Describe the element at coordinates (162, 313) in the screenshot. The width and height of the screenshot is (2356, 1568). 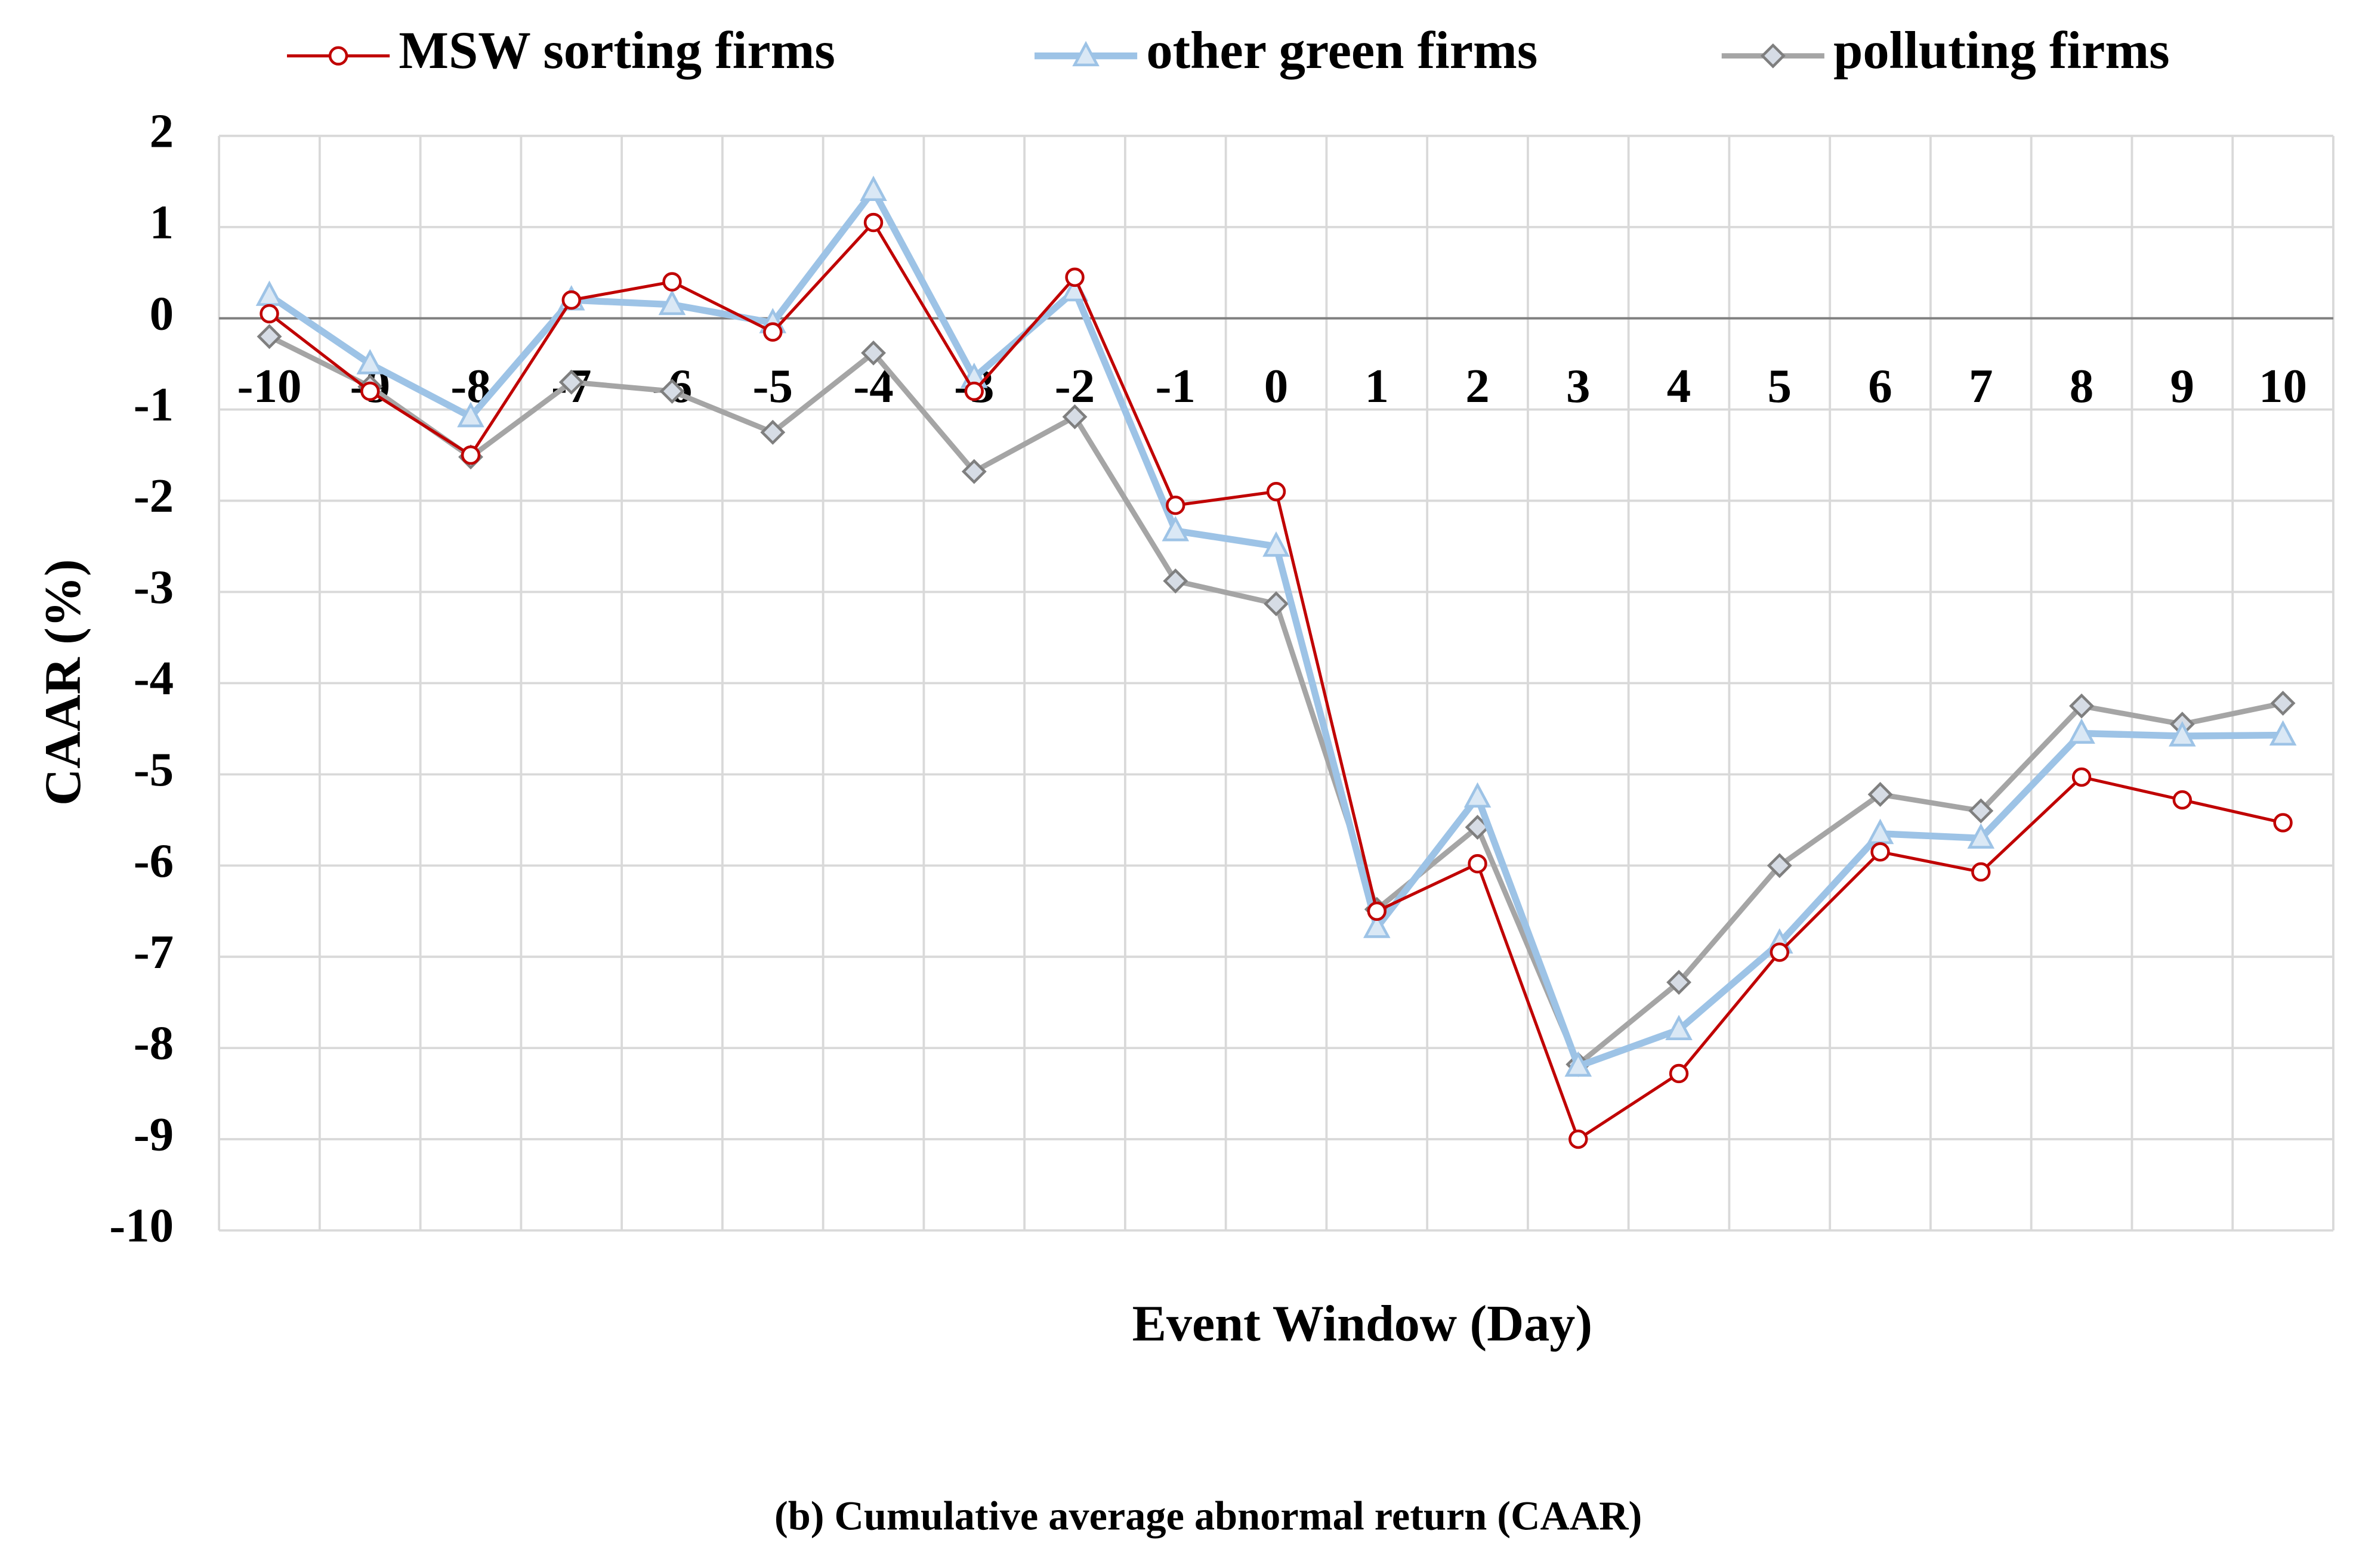
I see `y-tick-label: 0` at that location.